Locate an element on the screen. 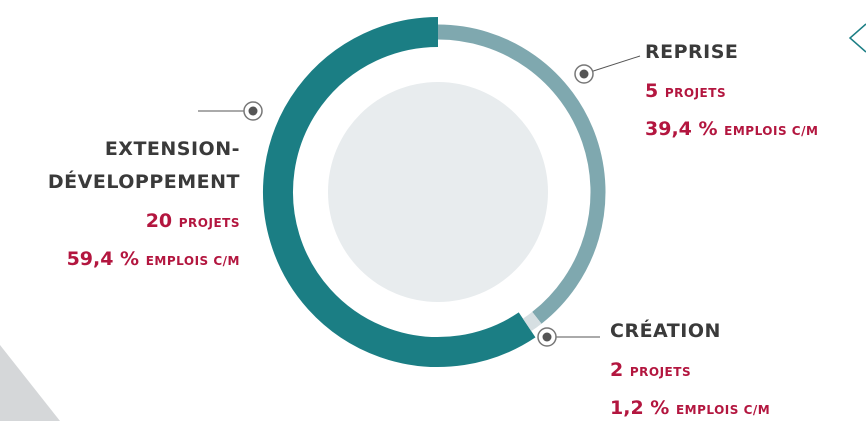  projets-value: 5 is located at coordinates (652, 91).